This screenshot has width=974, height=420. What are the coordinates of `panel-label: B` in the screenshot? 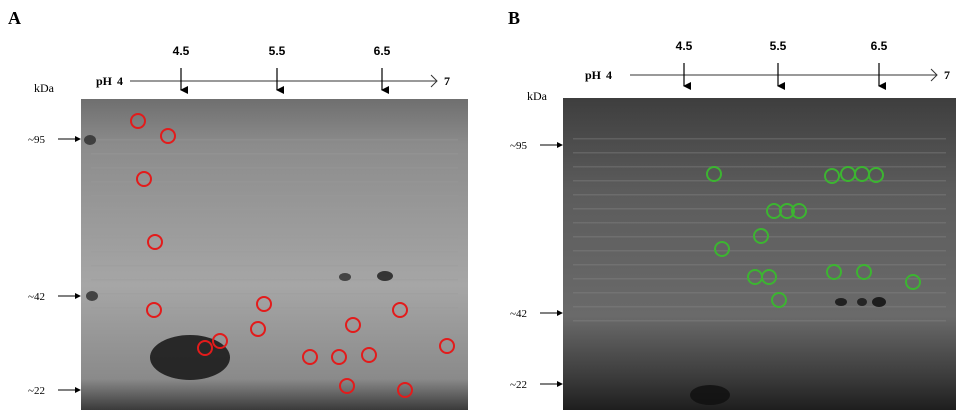 It's located at (514, 18).